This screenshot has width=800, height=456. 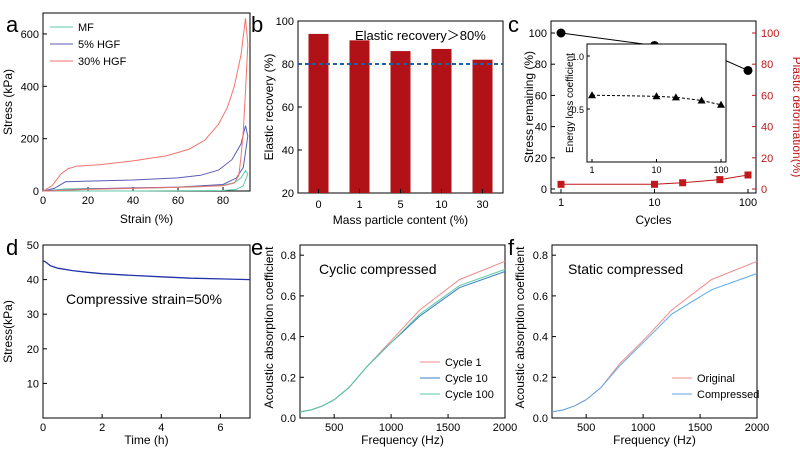 What do you see at coordinates (586, 428) in the screenshot?
I see `panel-f-xtick-label: 500` at bounding box center [586, 428].